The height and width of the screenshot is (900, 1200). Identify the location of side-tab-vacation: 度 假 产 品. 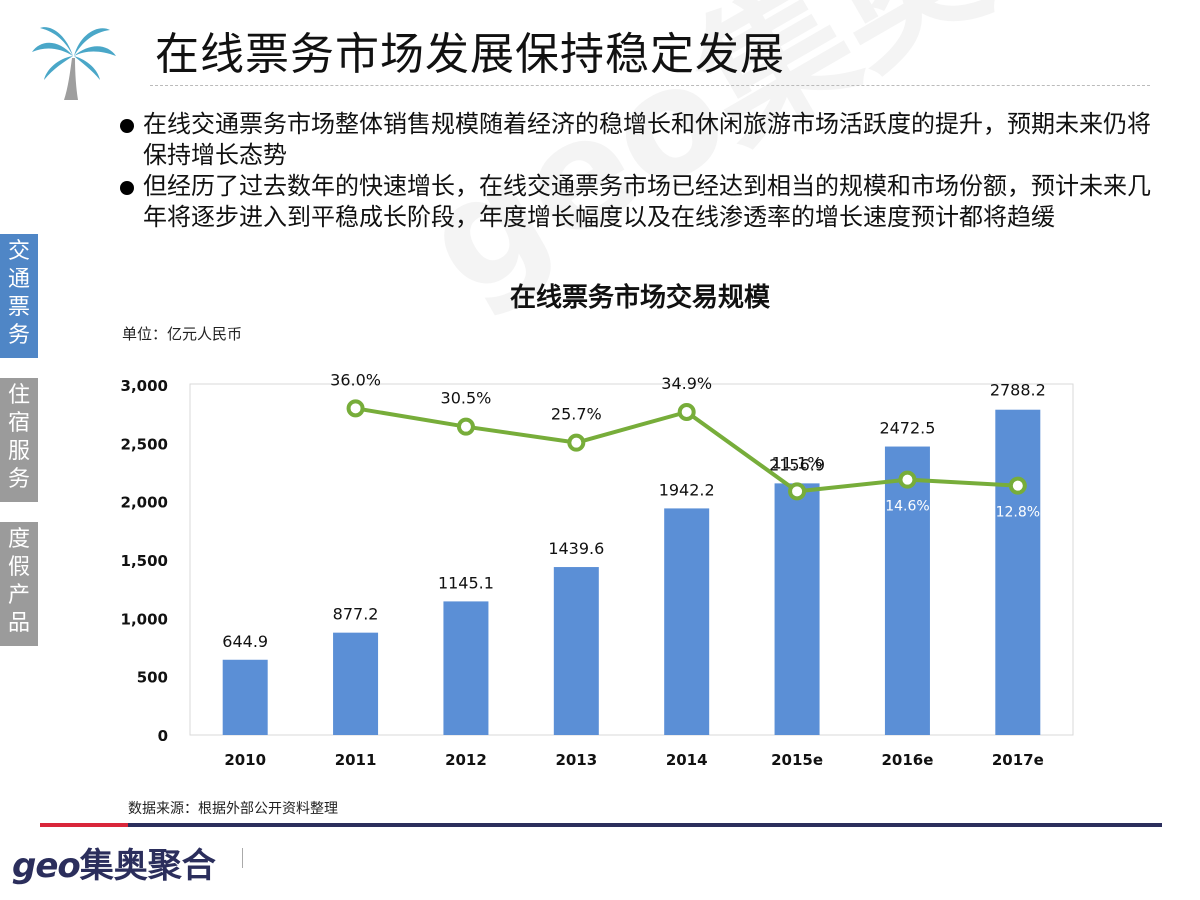
(19, 584).